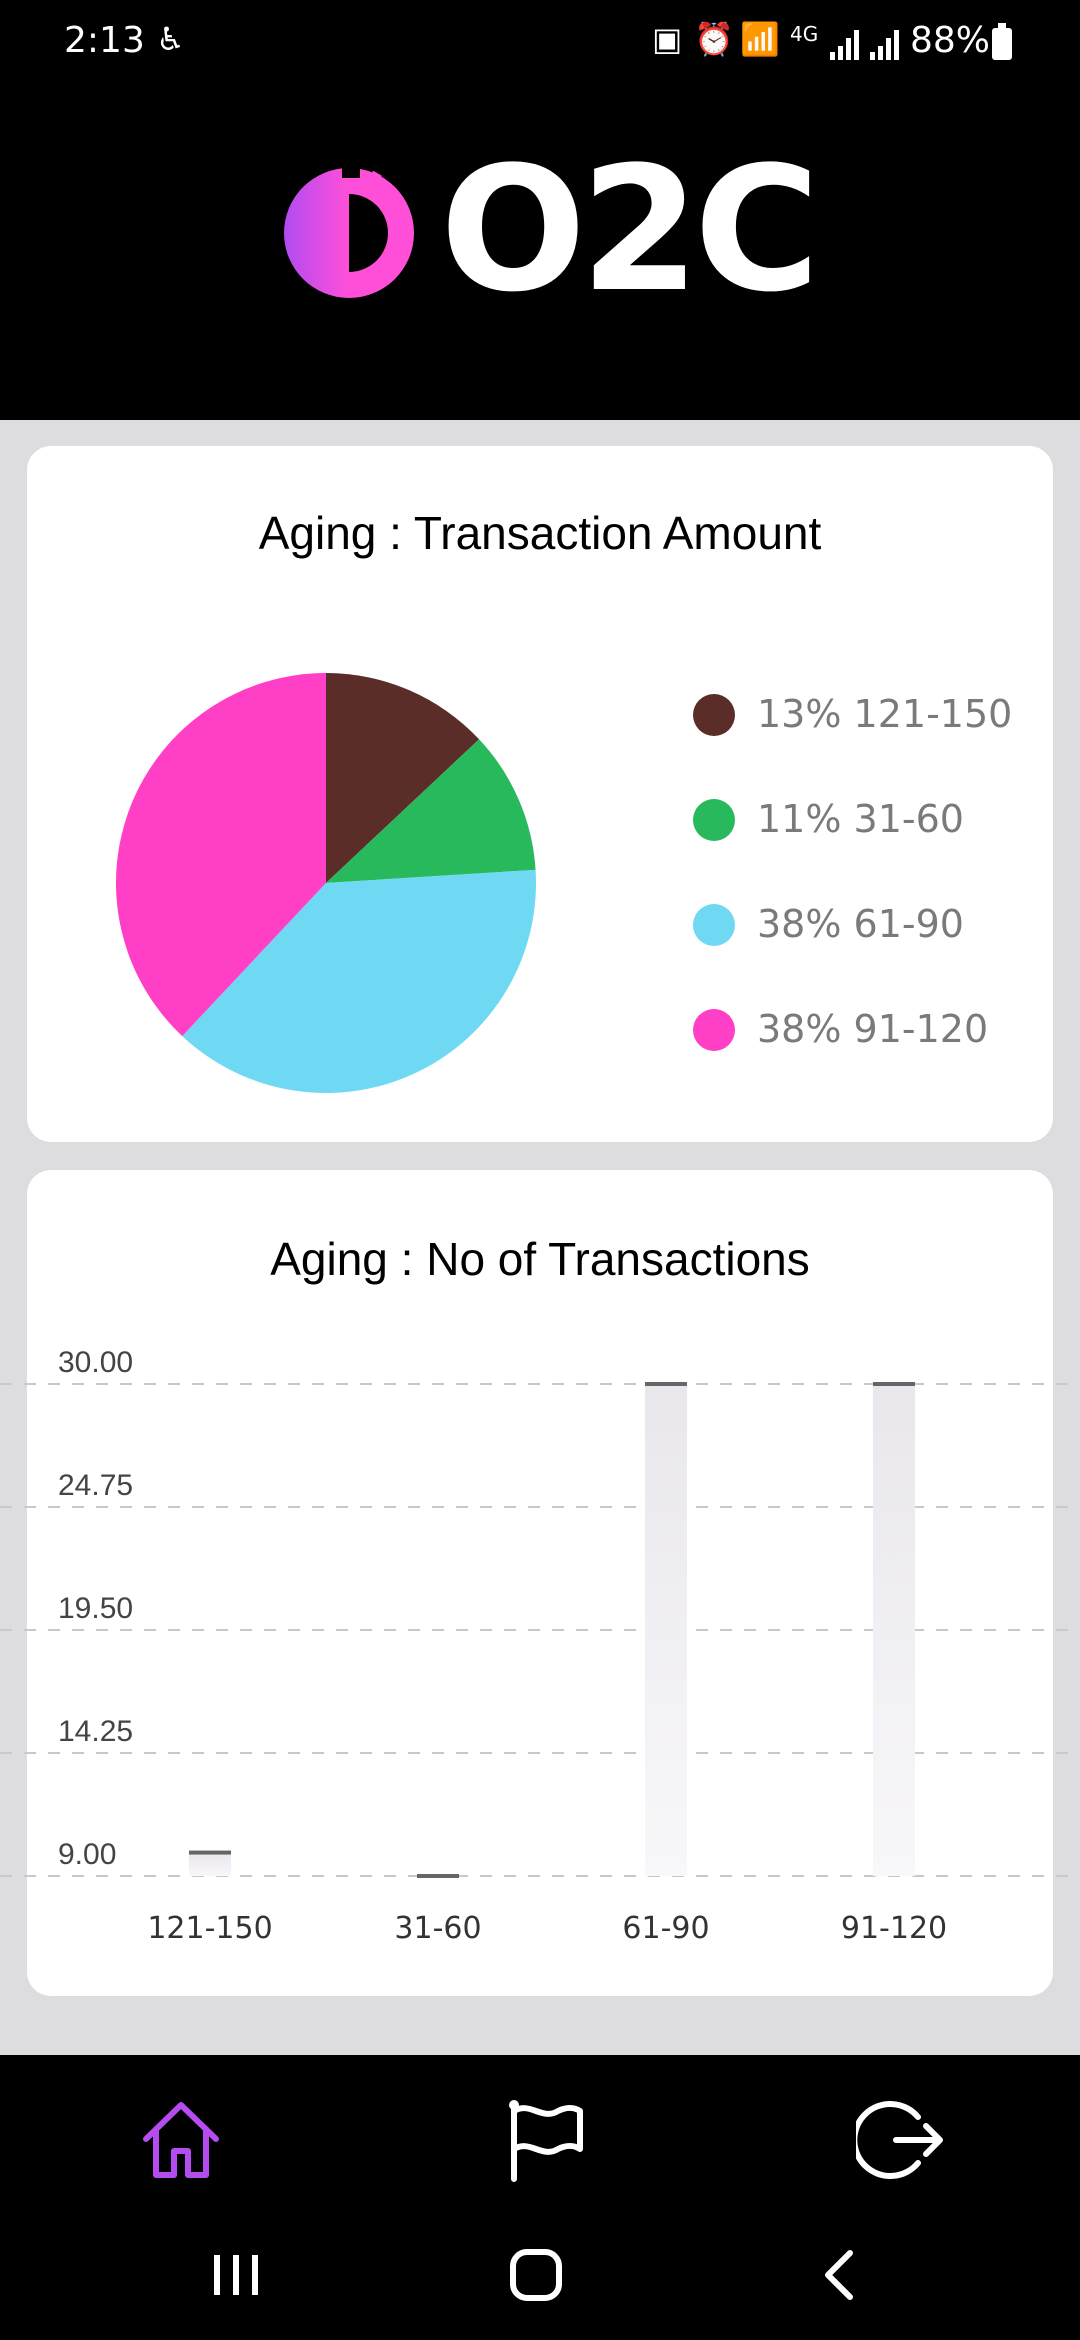 This screenshot has width=1080, height=2340. Describe the element at coordinates (844, 43) in the screenshot. I see `signal-icon` at that location.